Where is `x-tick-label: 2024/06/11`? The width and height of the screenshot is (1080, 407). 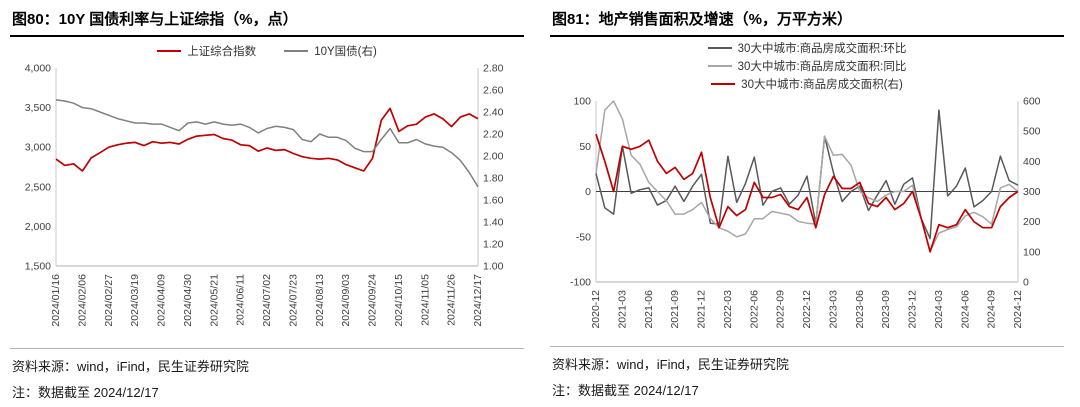 x-tick-label: 2024/06/11 is located at coordinates (241, 300).